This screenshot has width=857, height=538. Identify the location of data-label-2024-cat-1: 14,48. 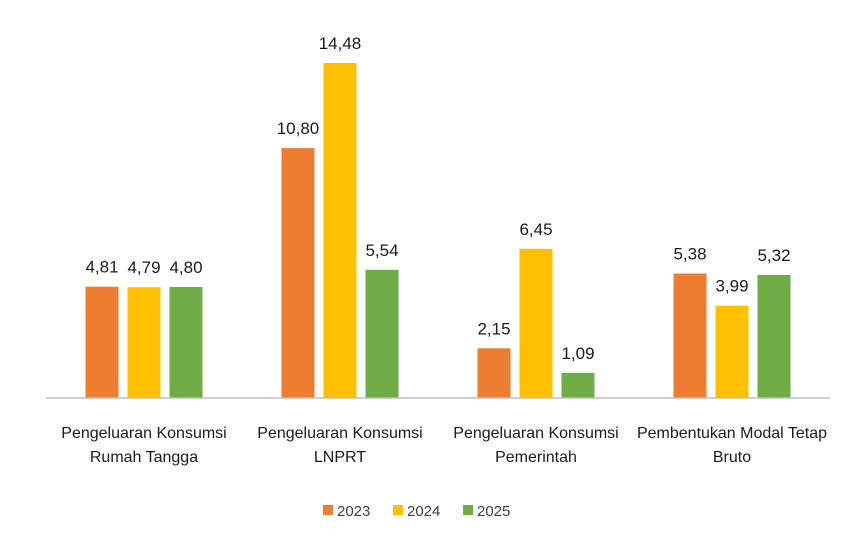
(340, 43).